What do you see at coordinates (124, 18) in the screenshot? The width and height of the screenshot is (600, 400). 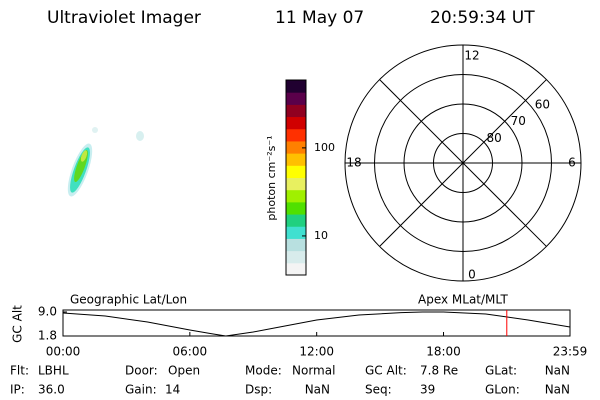 I see `title: Ultraviolet Imager` at bounding box center [124, 18].